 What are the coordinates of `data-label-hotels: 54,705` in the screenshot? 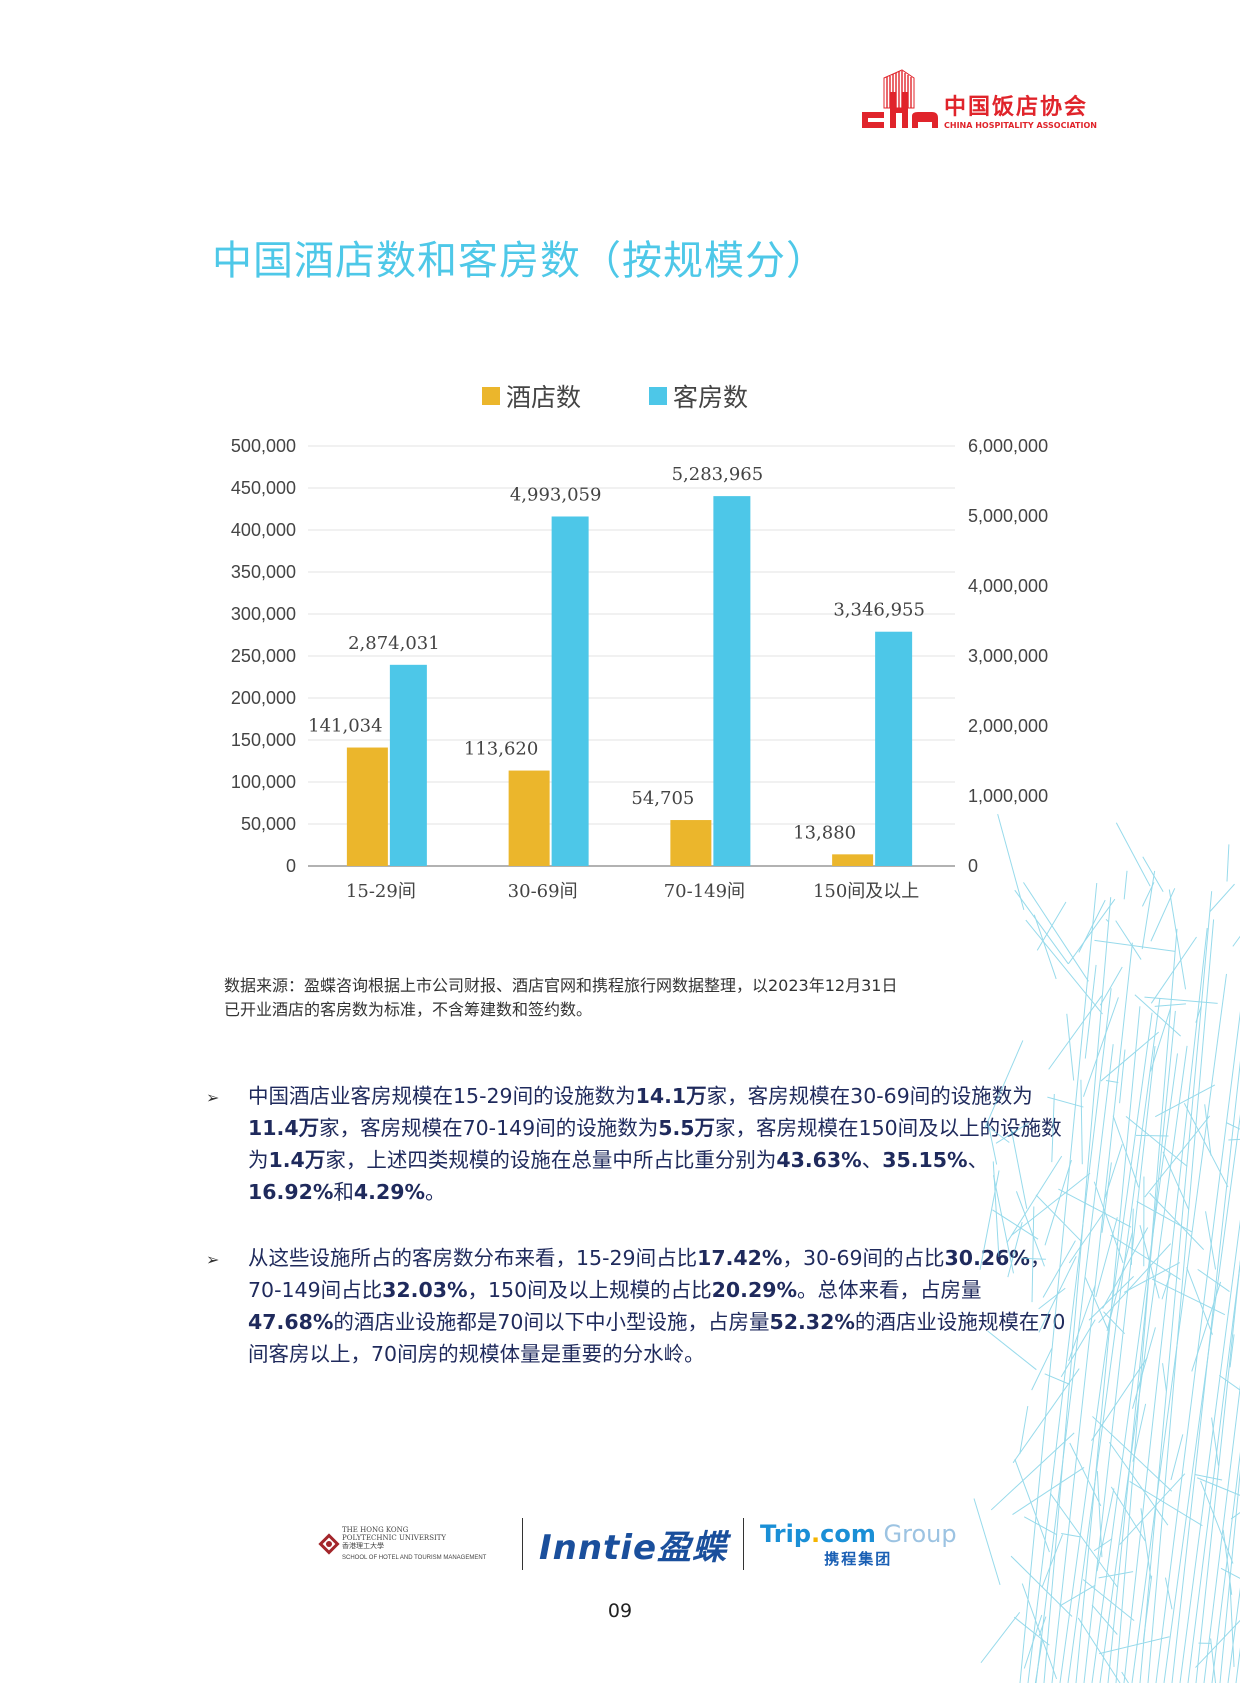 It's located at (662, 798).